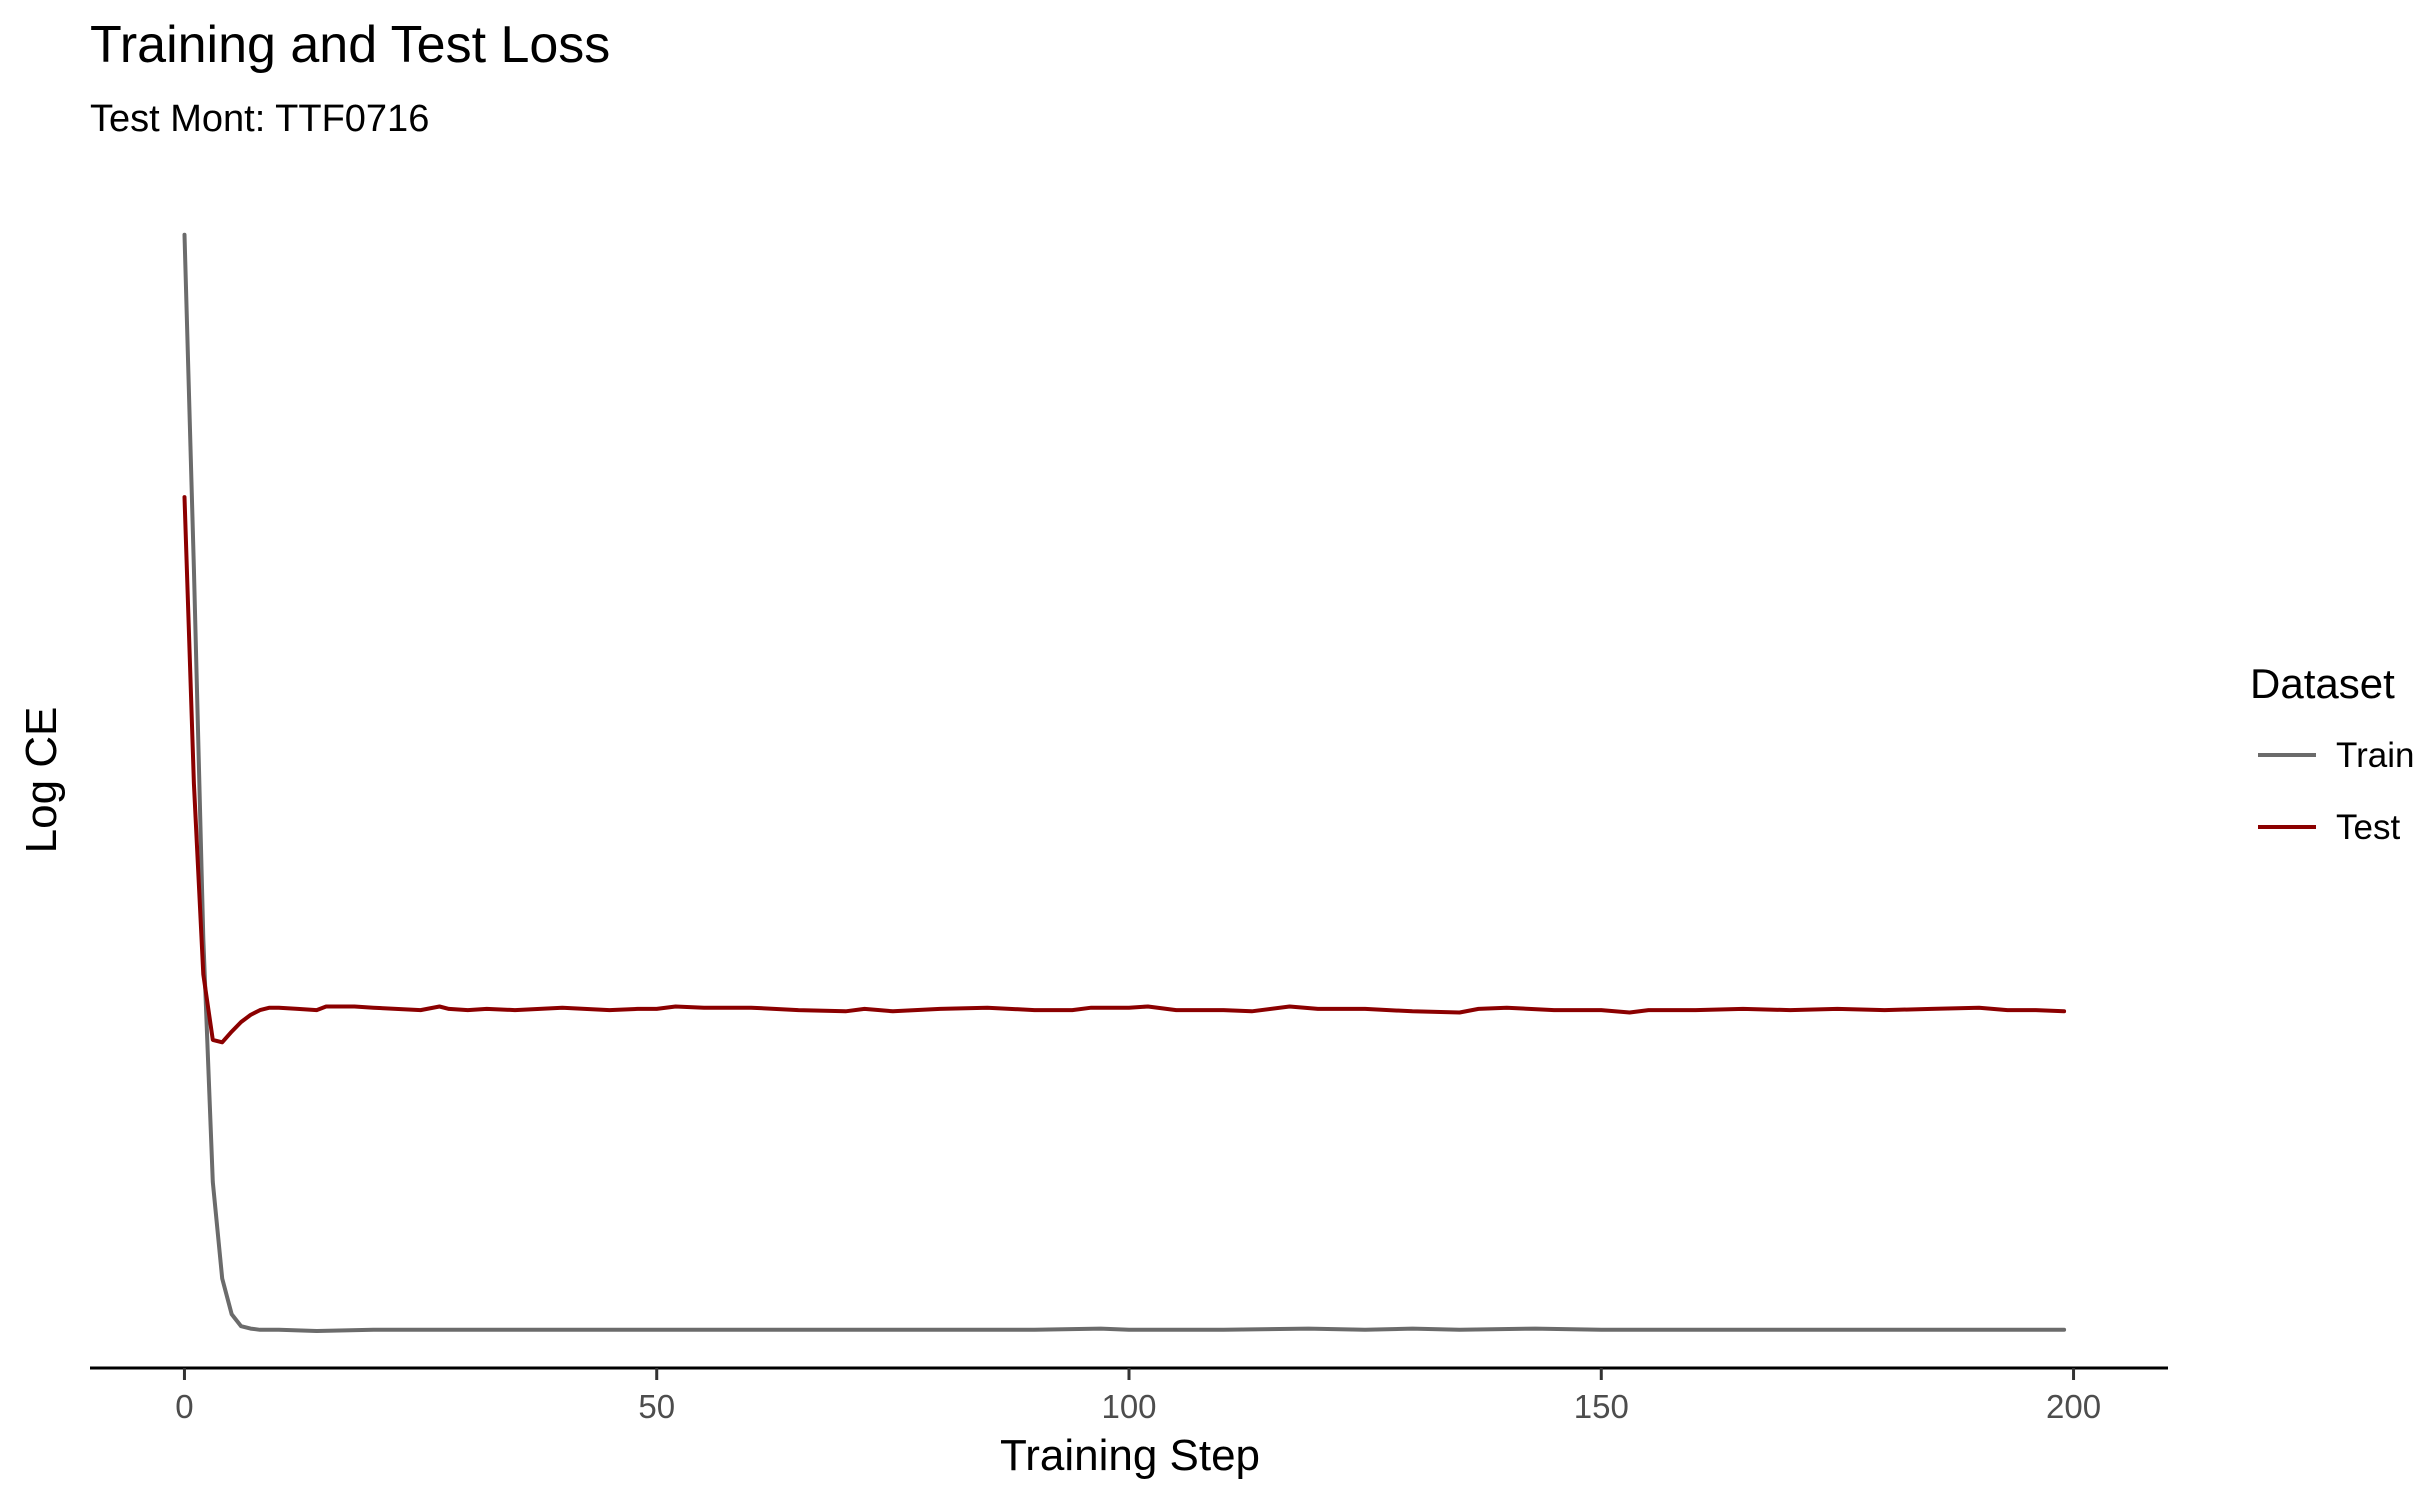  What do you see at coordinates (1130, 1455) in the screenshot?
I see `x-axis-title: Training Step` at bounding box center [1130, 1455].